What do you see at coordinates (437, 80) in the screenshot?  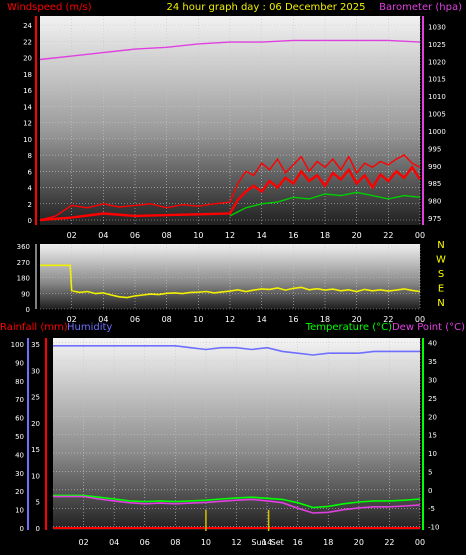 I see `y-tick-label: 1015` at bounding box center [437, 80].